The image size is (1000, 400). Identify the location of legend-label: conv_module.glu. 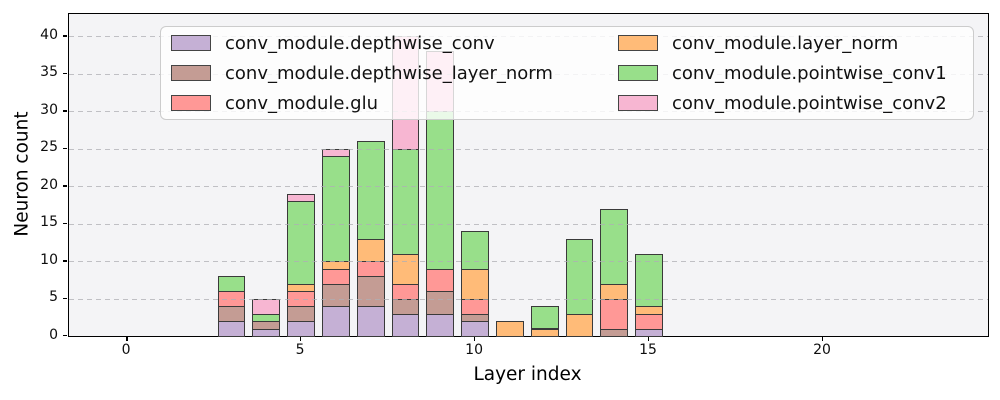
(301, 103).